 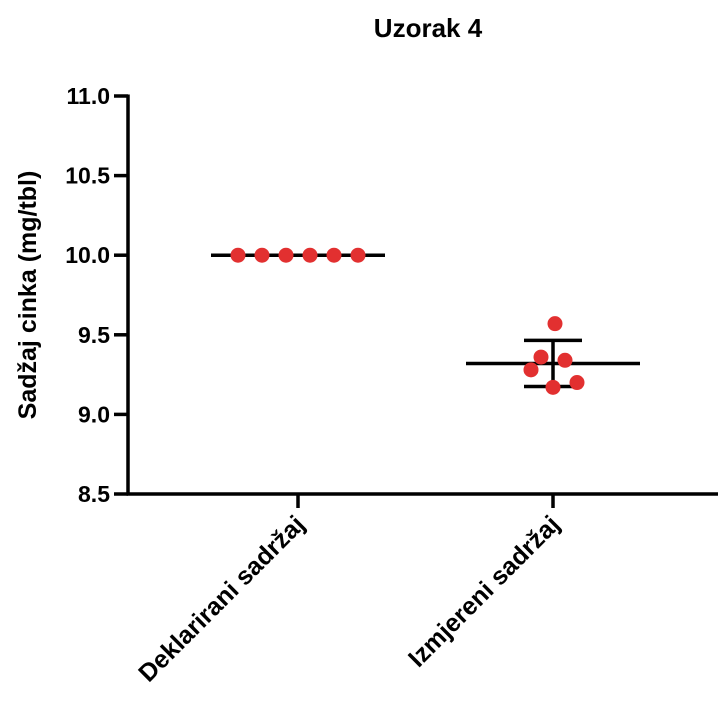 I want to click on y-tick-label: 9.0, so click(x=94, y=414).